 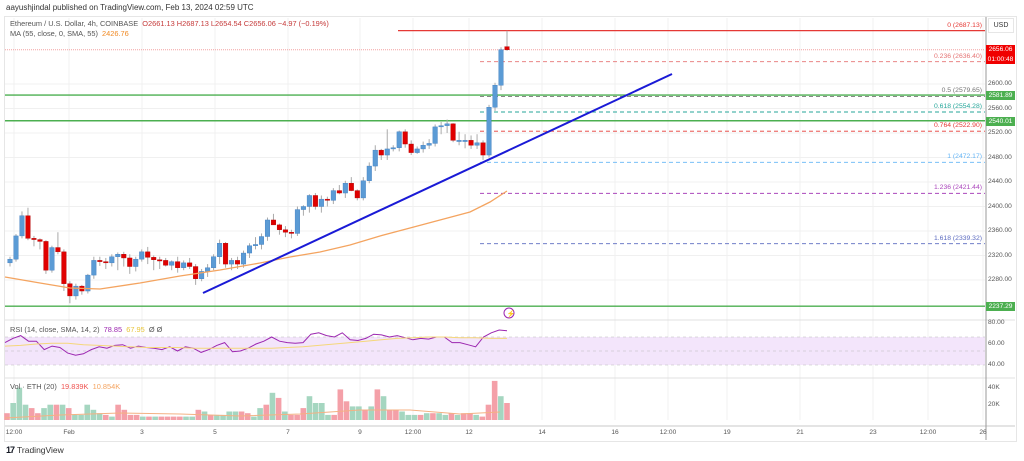 I want to click on rsi-ma-line, so click(x=255, y=342).